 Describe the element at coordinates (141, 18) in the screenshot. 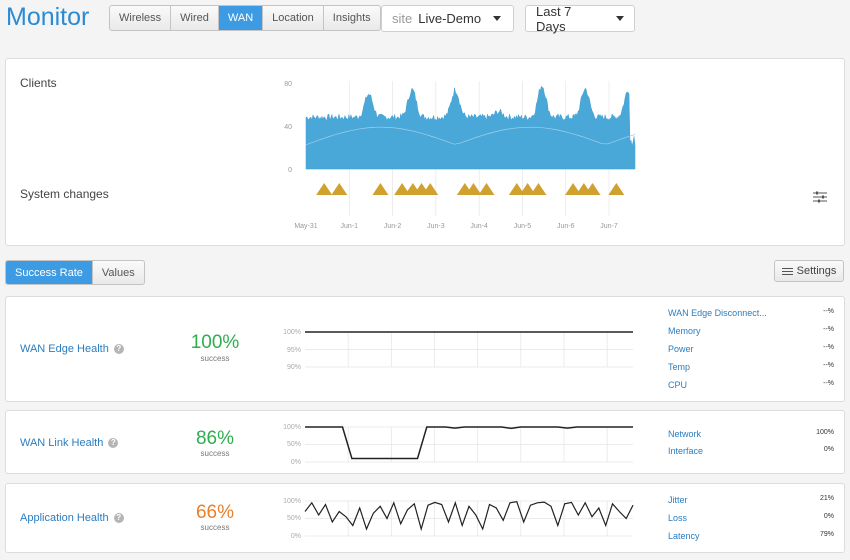

I see `tab-wireless: Wireless` at that location.